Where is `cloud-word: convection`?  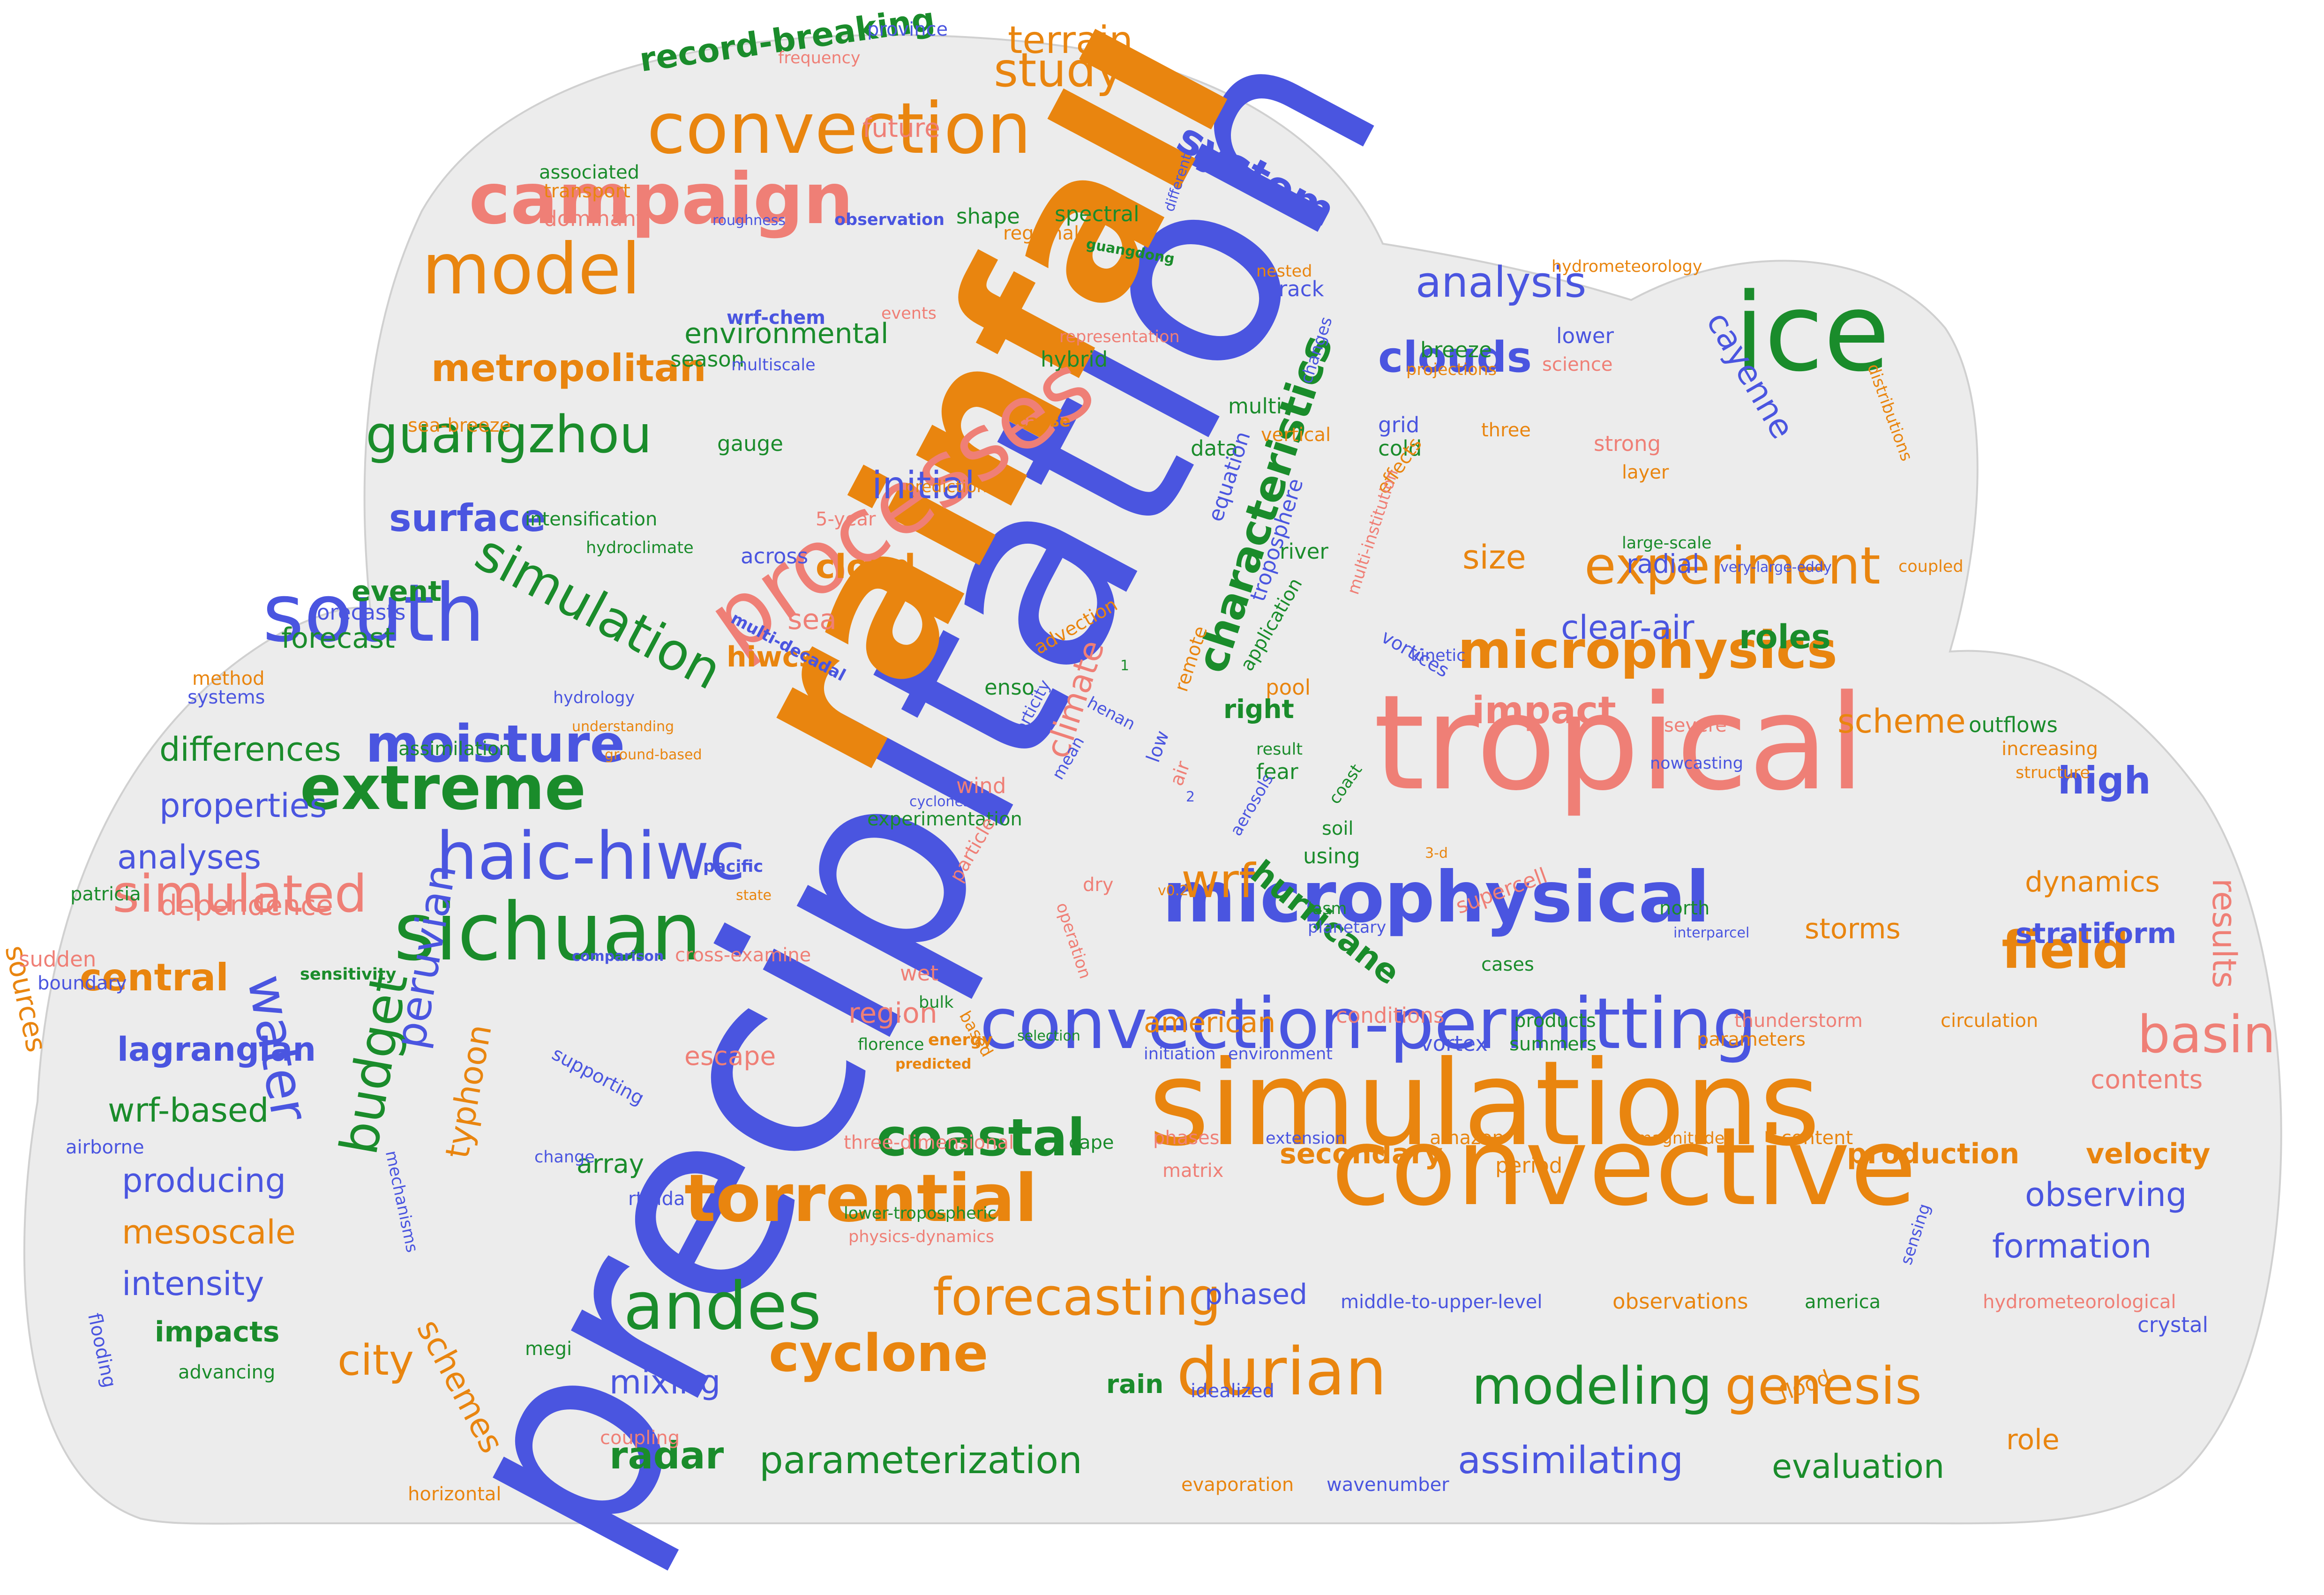 cloud-word: convection is located at coordinates (840, 129).